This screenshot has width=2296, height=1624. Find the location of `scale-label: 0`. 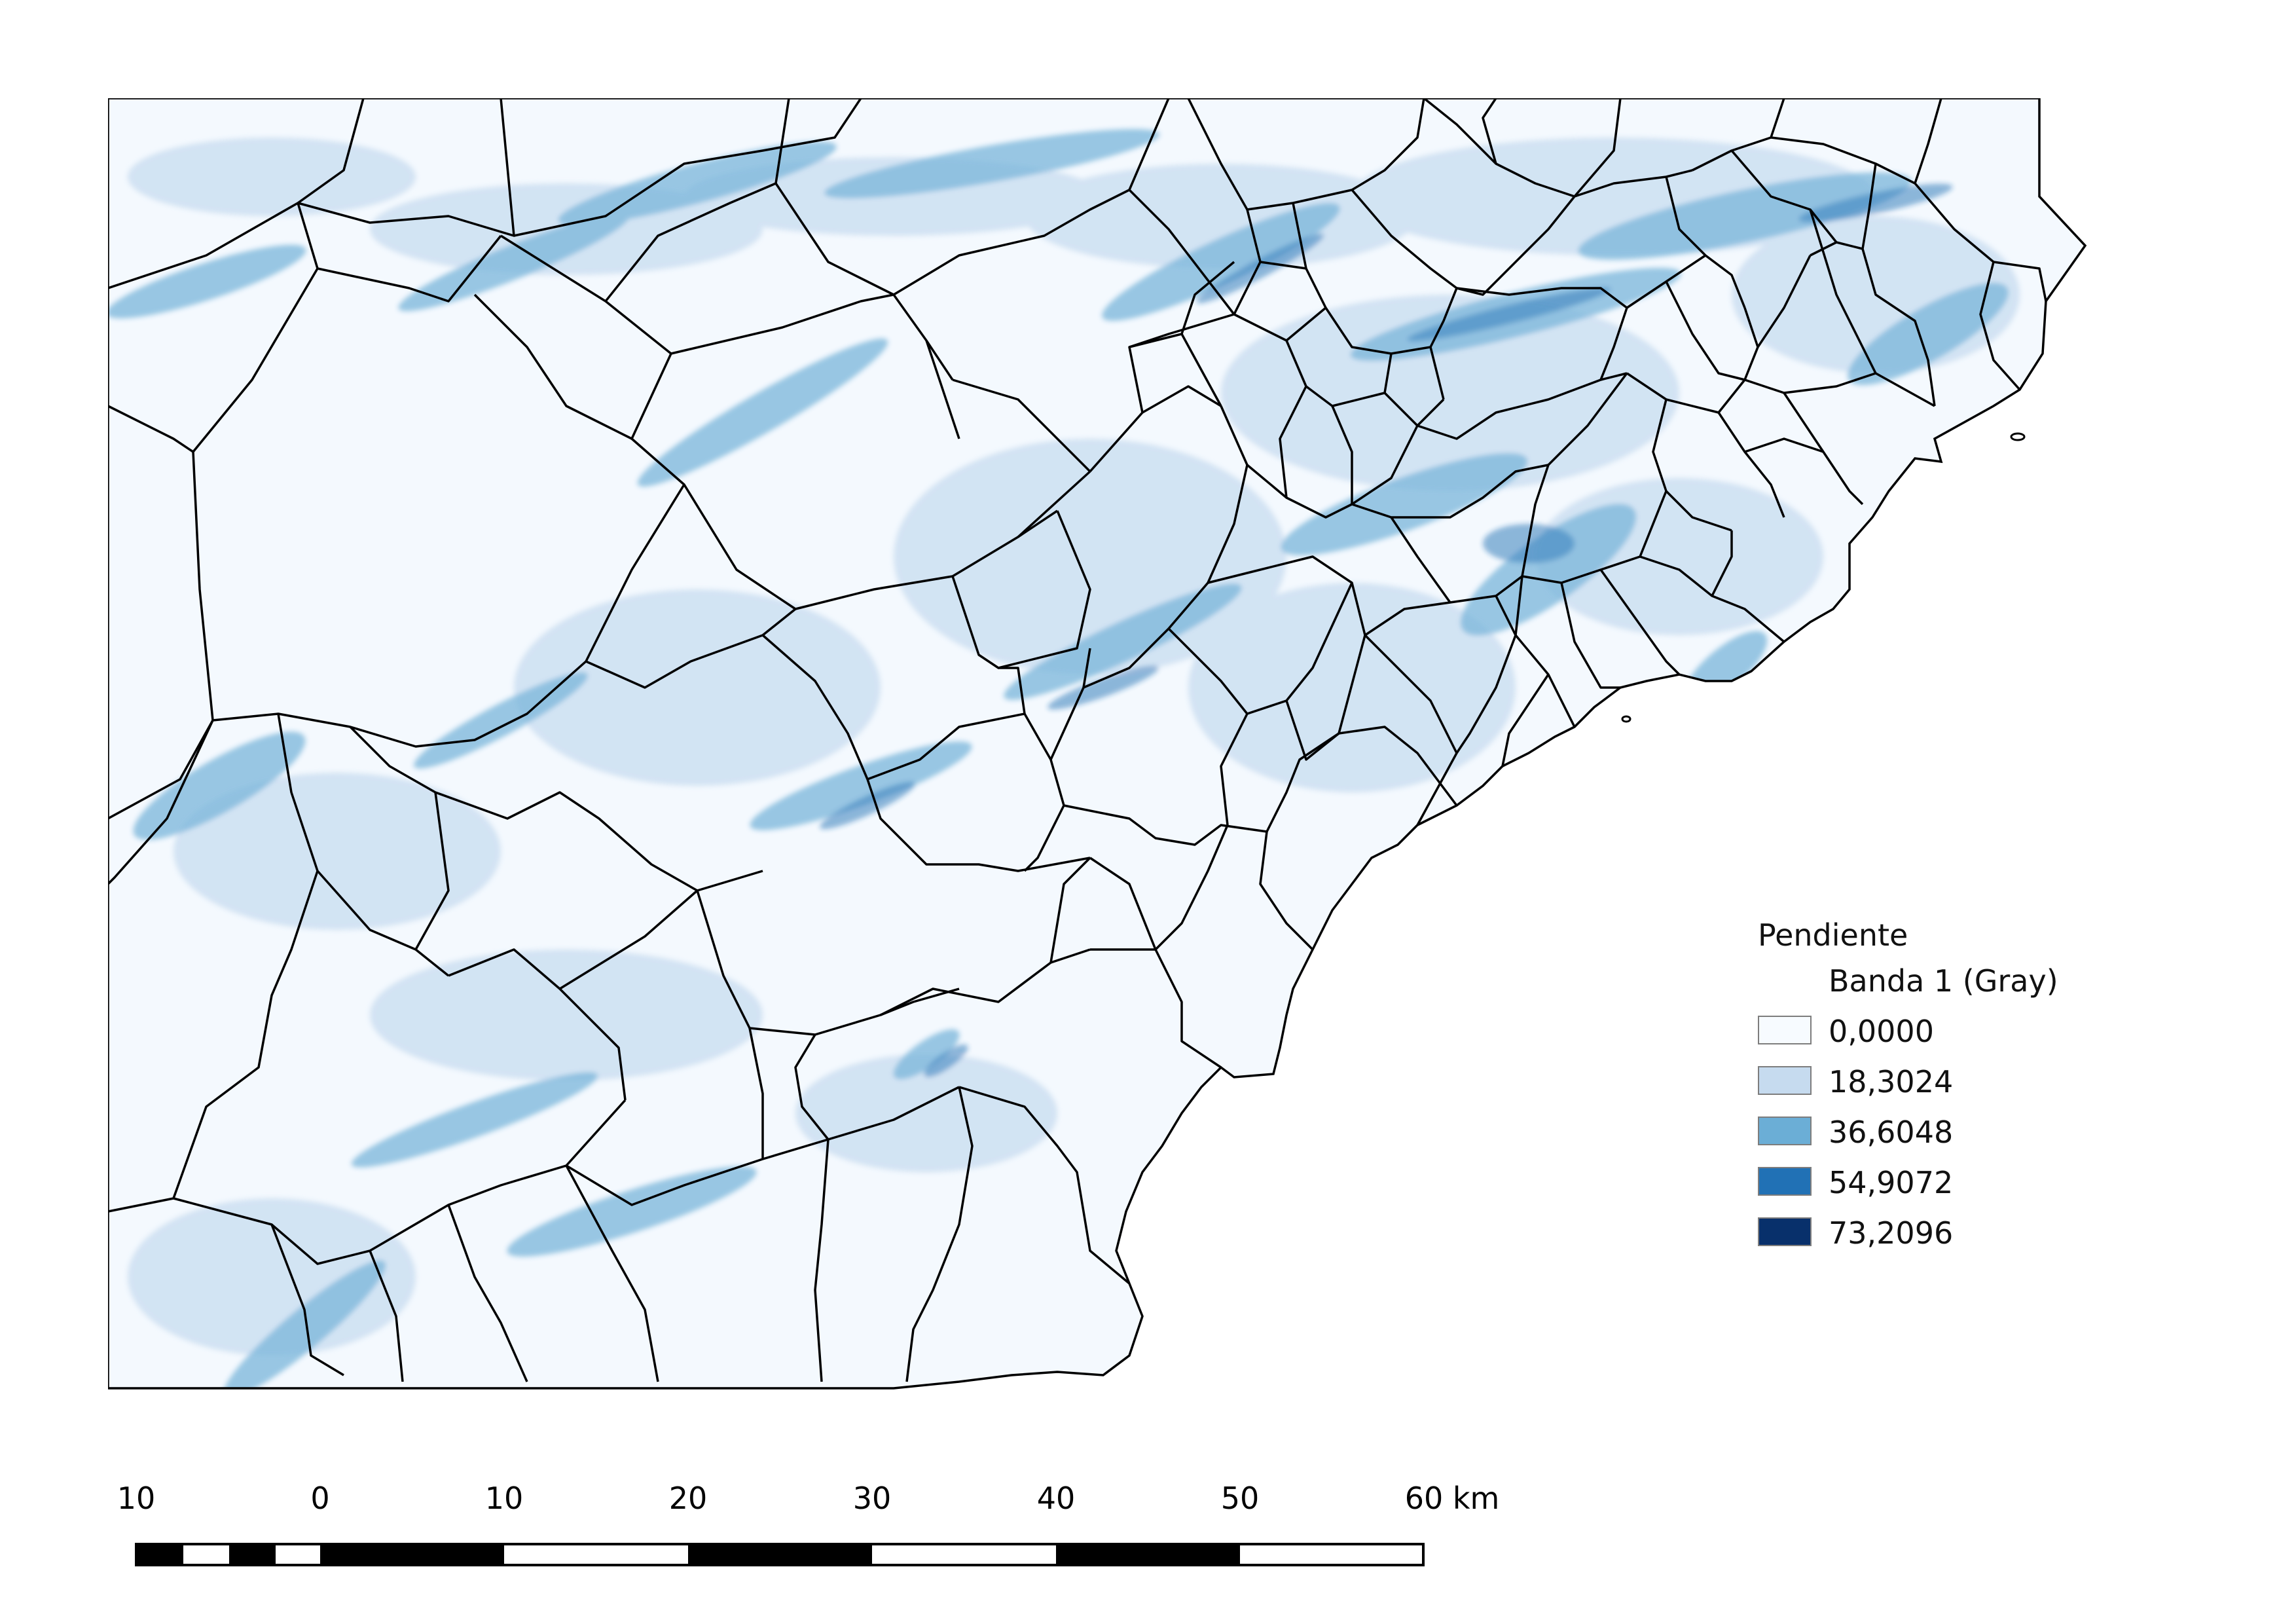

scale-label: 0 is located at coordinates (320, 1498).